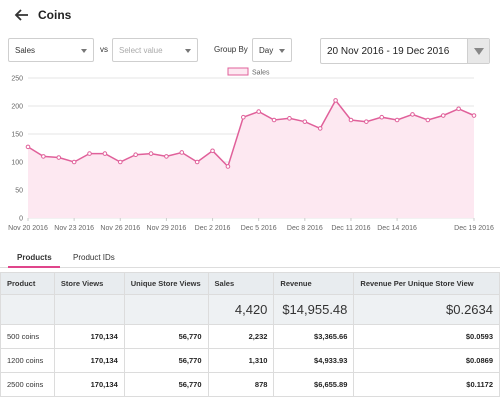  What do you see at coordinates (250, 259) in the screenshot?
I see `tab-bar: Products Product IDs` at bounding box center [250, 259].